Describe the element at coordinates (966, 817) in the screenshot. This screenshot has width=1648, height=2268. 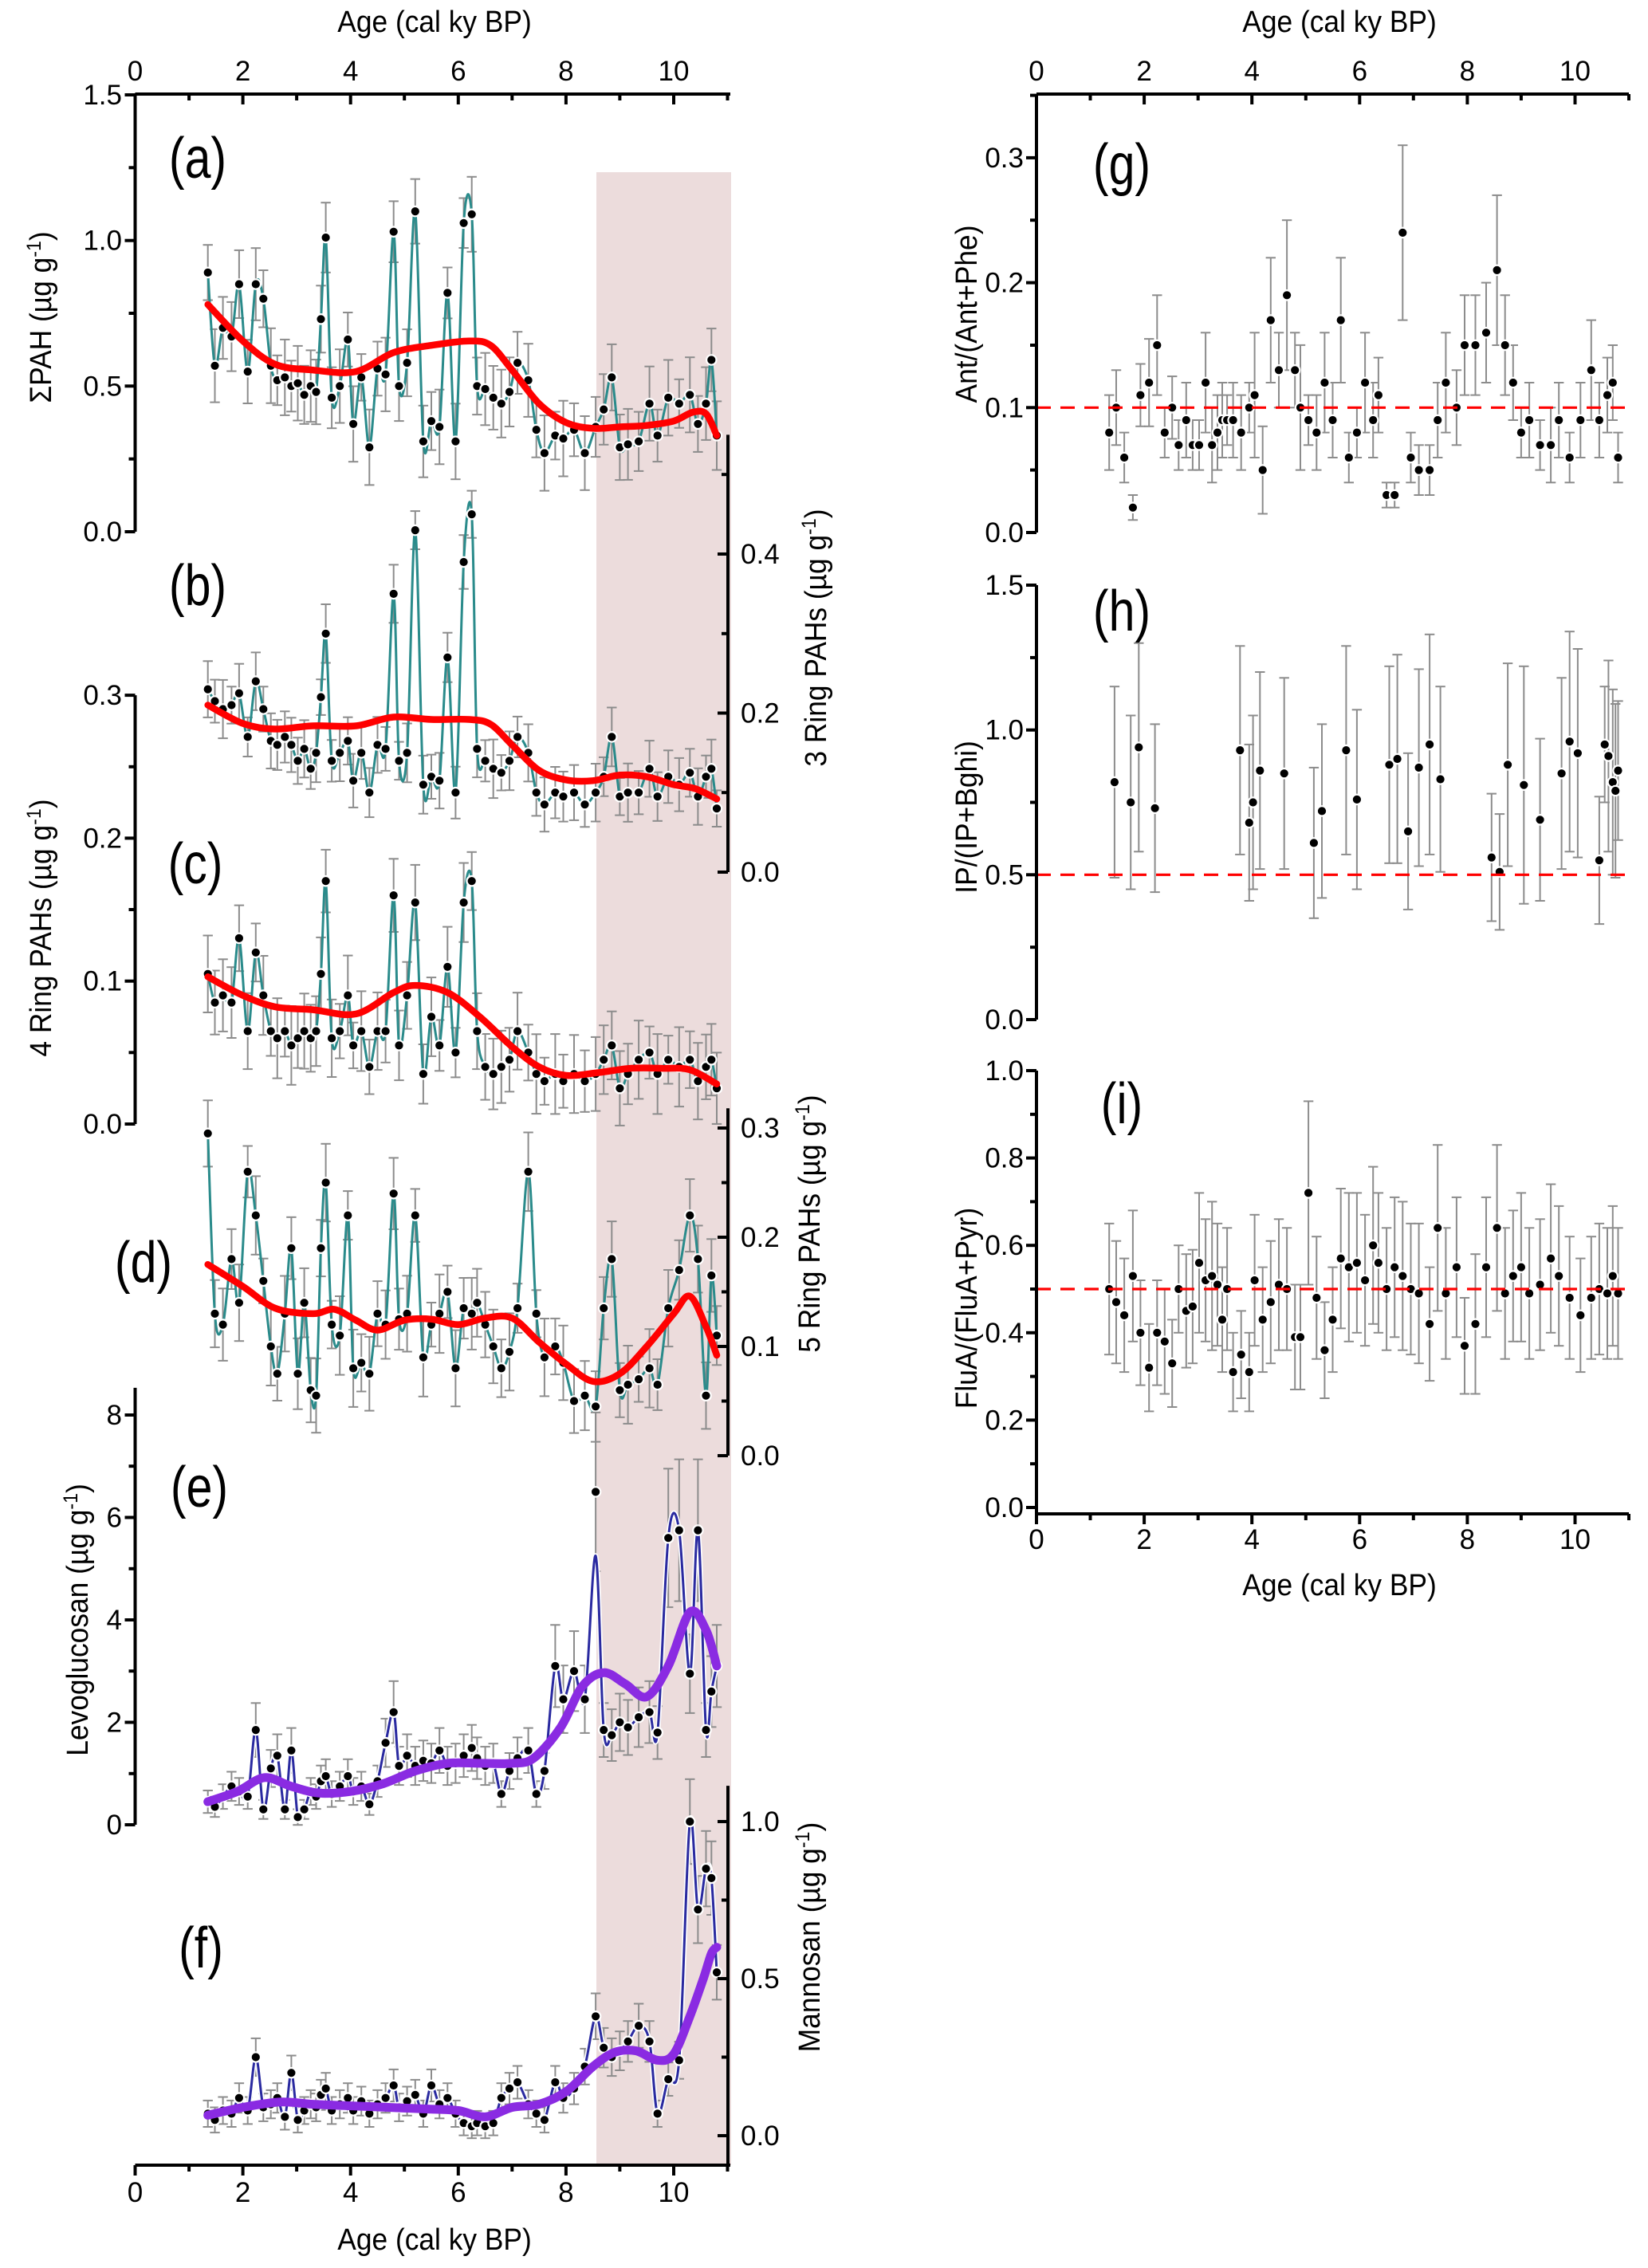
I see `svg-text: IP/(IP+Bghi)` at that location.